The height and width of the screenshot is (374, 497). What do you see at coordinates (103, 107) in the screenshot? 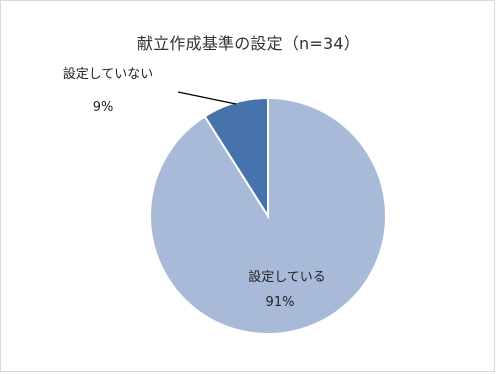
I see `data-label-not-set-percent: 9%` at bounding box center [103, 107].